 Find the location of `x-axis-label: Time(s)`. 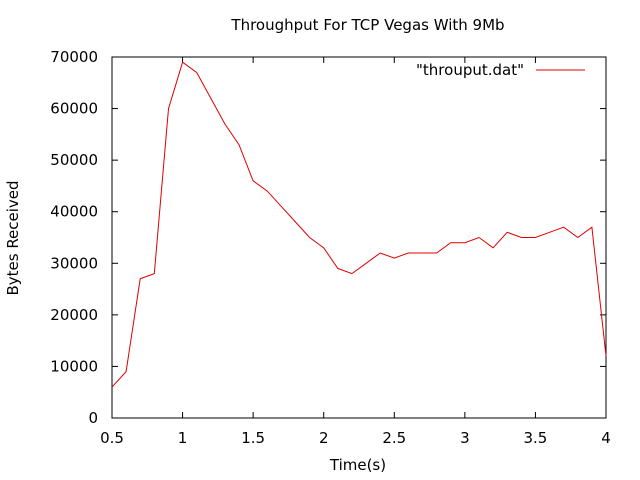

x-axis-label: Time(s) is located at coordinates (357, 465).